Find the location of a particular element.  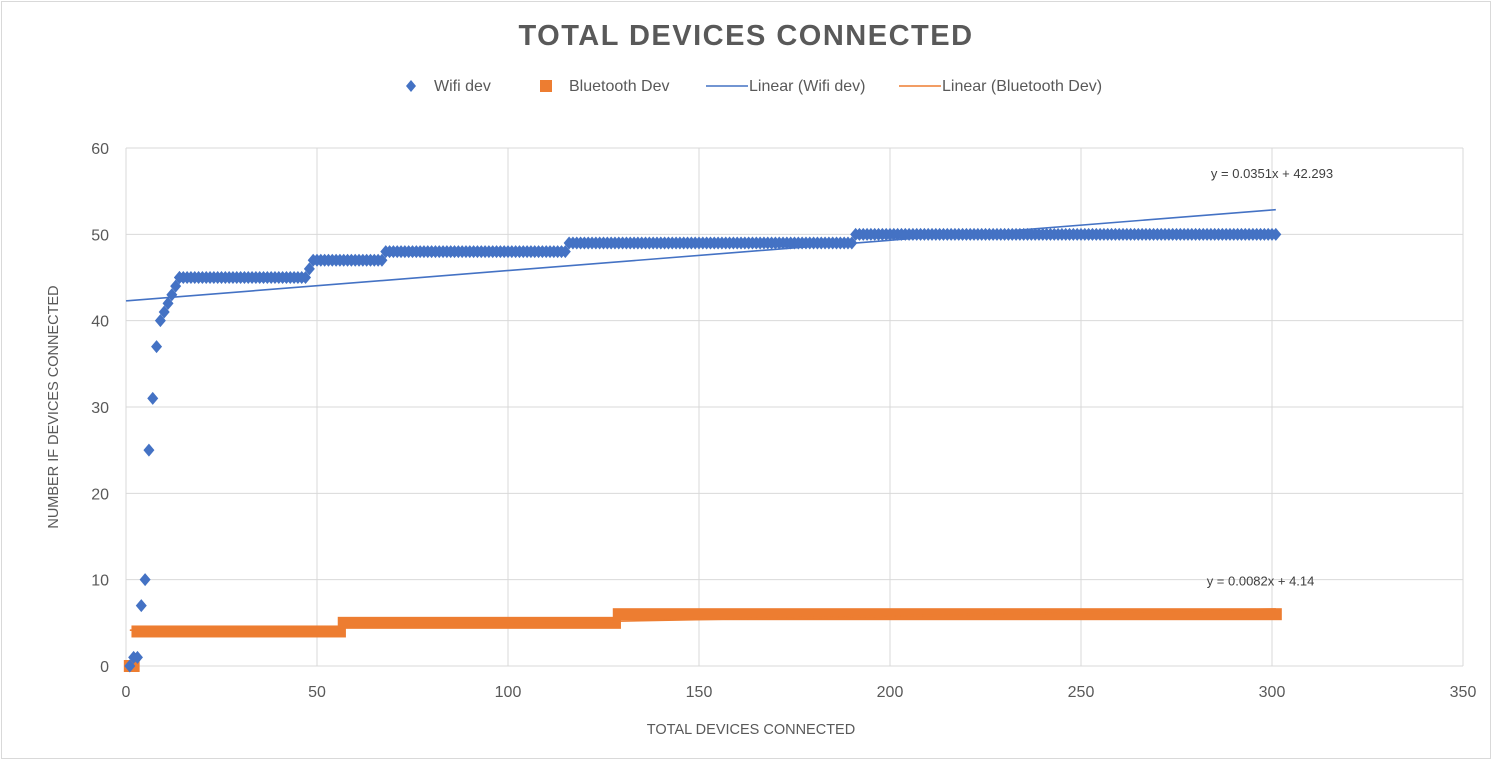

bluetooth-step-segment is located at coordinates (479, 622).